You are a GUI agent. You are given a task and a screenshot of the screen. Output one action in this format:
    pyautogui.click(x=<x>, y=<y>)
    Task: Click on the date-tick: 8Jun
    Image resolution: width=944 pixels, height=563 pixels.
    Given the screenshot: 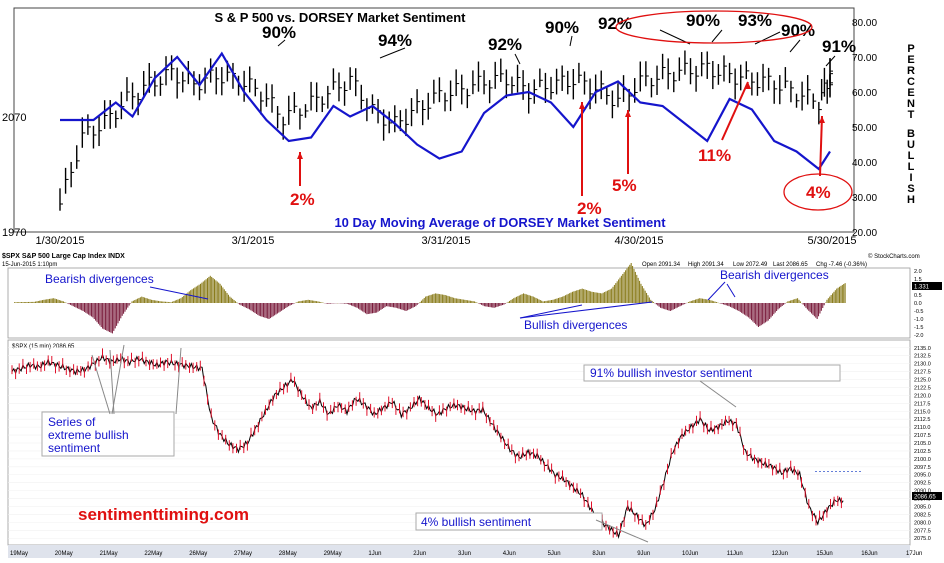 What is the action you would take?
    pyautogui.click(x=598, y=554)
    